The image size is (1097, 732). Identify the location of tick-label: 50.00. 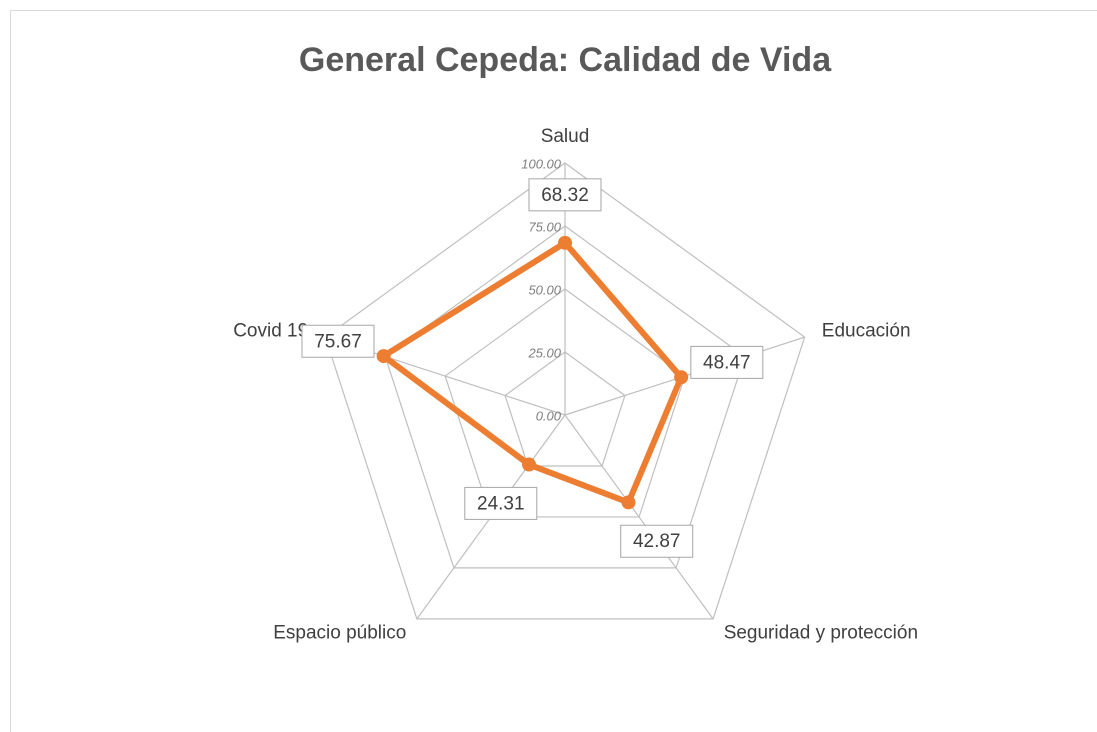
(544, 289).